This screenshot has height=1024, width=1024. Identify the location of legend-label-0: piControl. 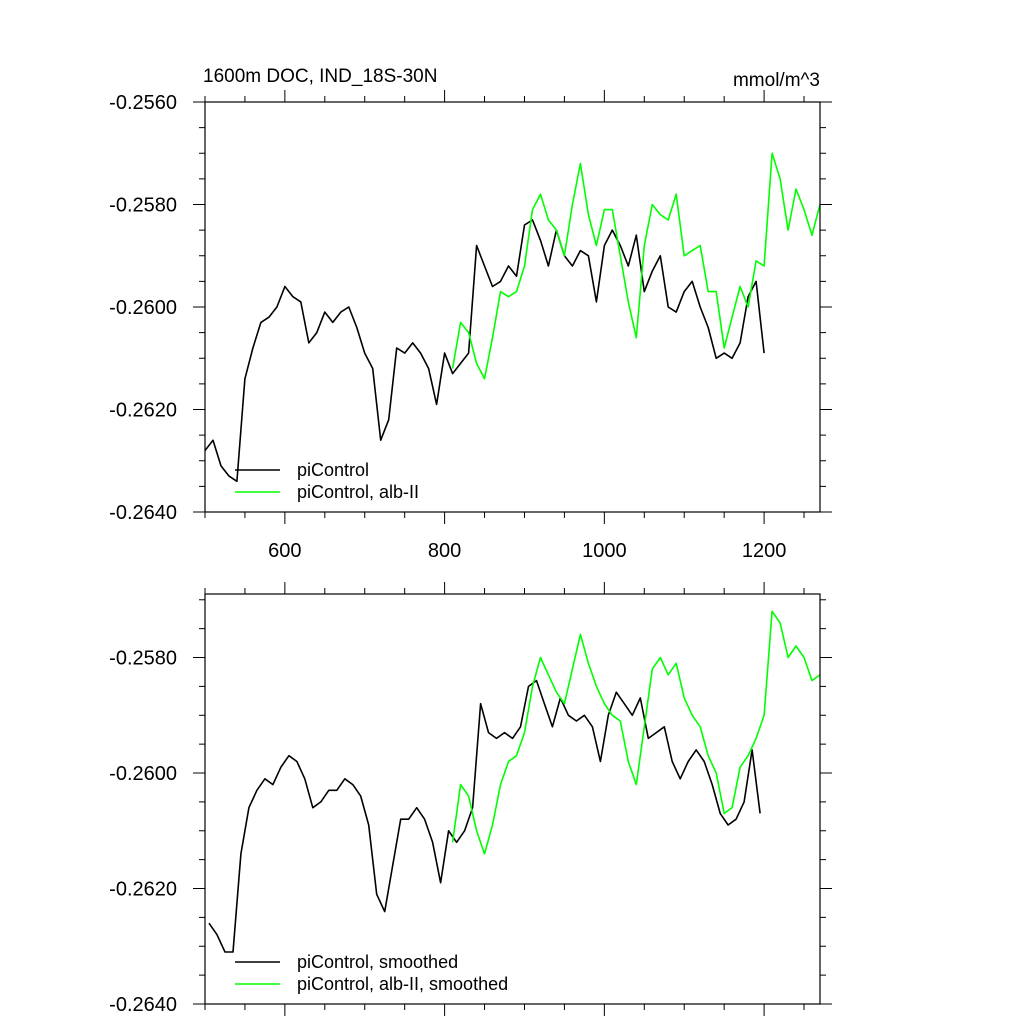
(333, 470).